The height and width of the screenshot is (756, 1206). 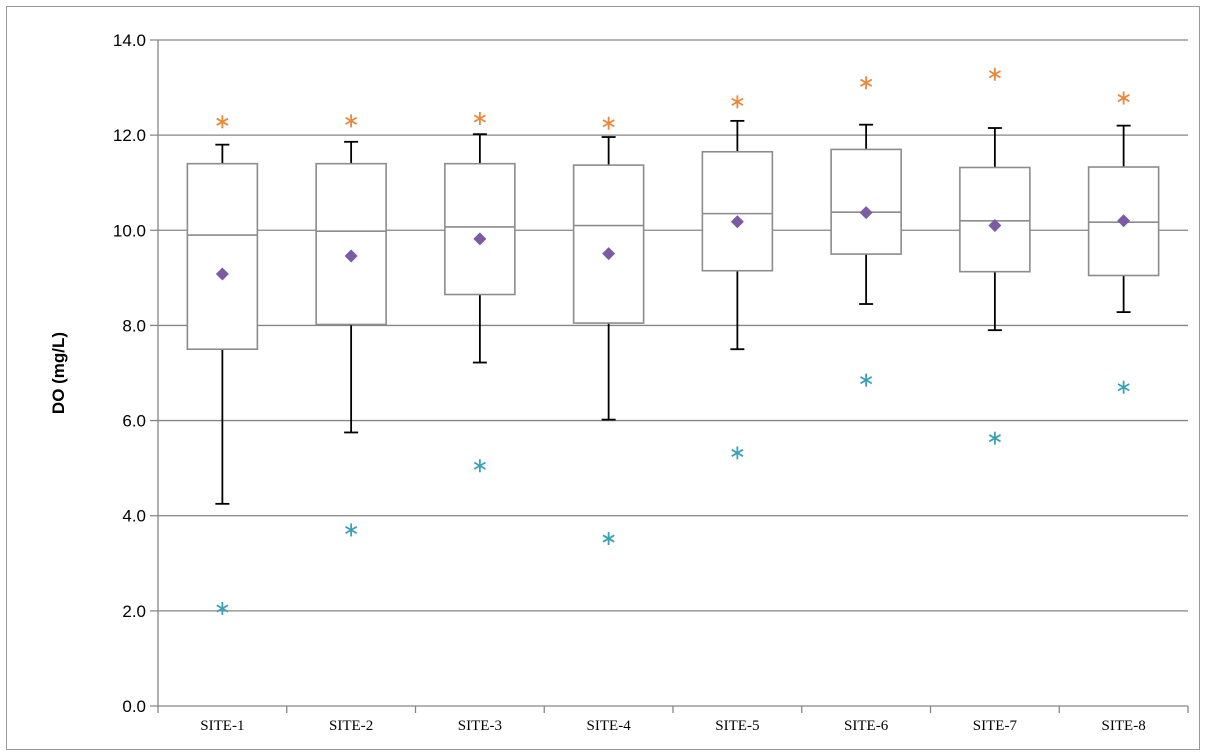 What do you see at coordinates (222, 726) in the screenshot?
I see `x-category-label: SITE-1` at bounding box center [222, 726].